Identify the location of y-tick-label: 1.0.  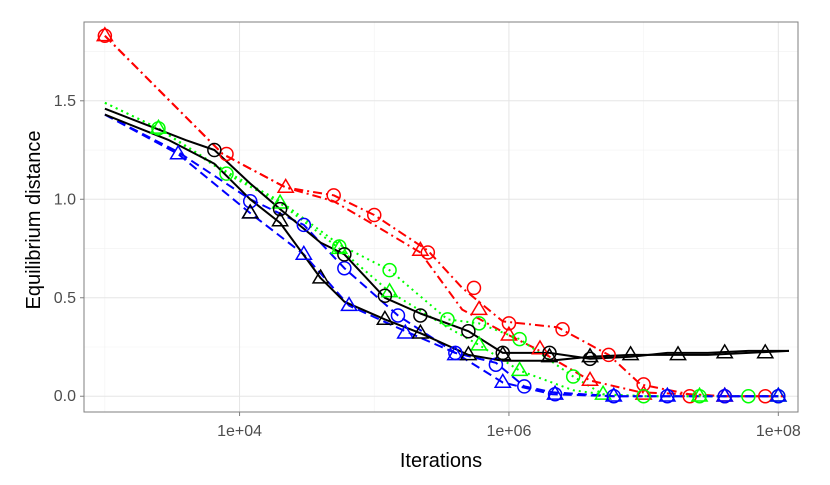
(65, 199).